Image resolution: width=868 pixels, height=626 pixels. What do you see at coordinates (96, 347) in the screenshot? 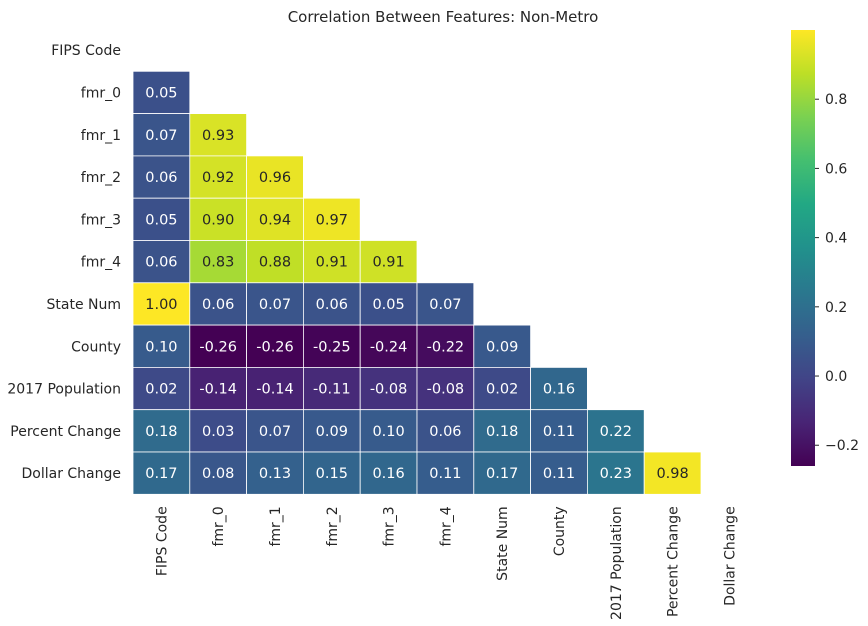
I see `y-tick-label: County` at bounding box center [96, 347].